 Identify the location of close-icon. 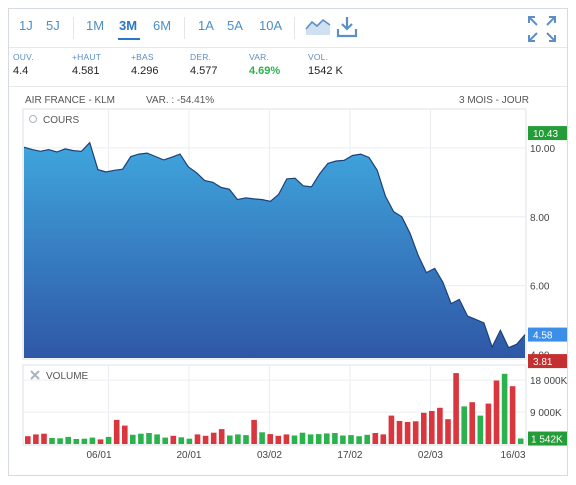
(35, 375).